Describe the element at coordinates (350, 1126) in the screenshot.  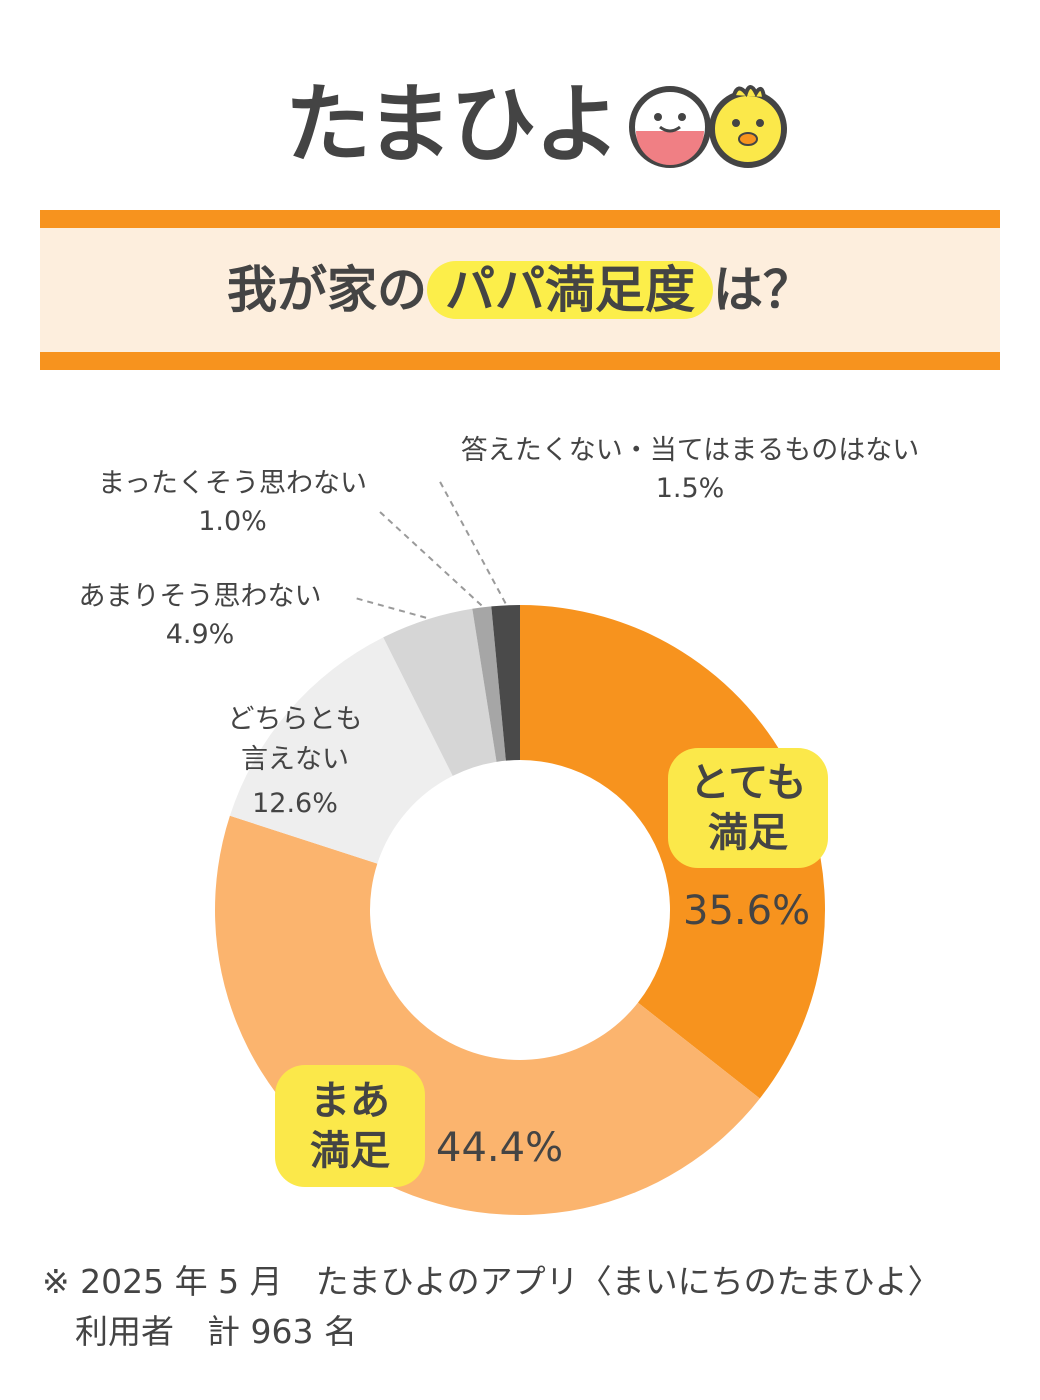
I see `label-somewhat-satisfied: まあ 満足` at that location.